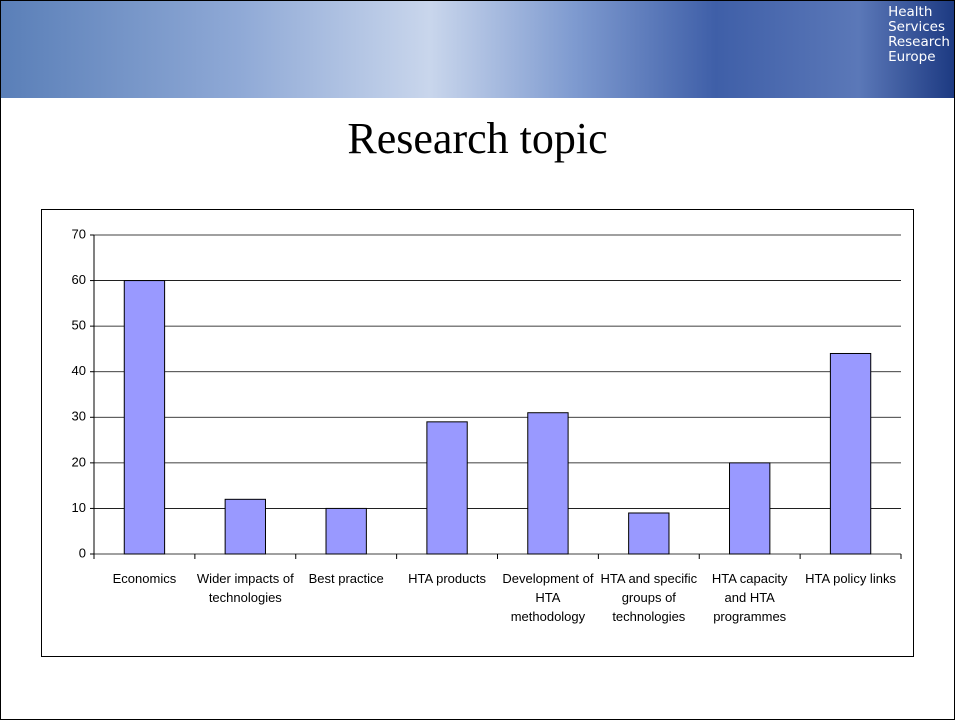 The width and height of the screenshot is (955, 720). What do you see at coordinates (749, 597) in the screenshot?
I see `x-tick-label: HTA capacity and HTA programmes` at bounding box center [749, 597].